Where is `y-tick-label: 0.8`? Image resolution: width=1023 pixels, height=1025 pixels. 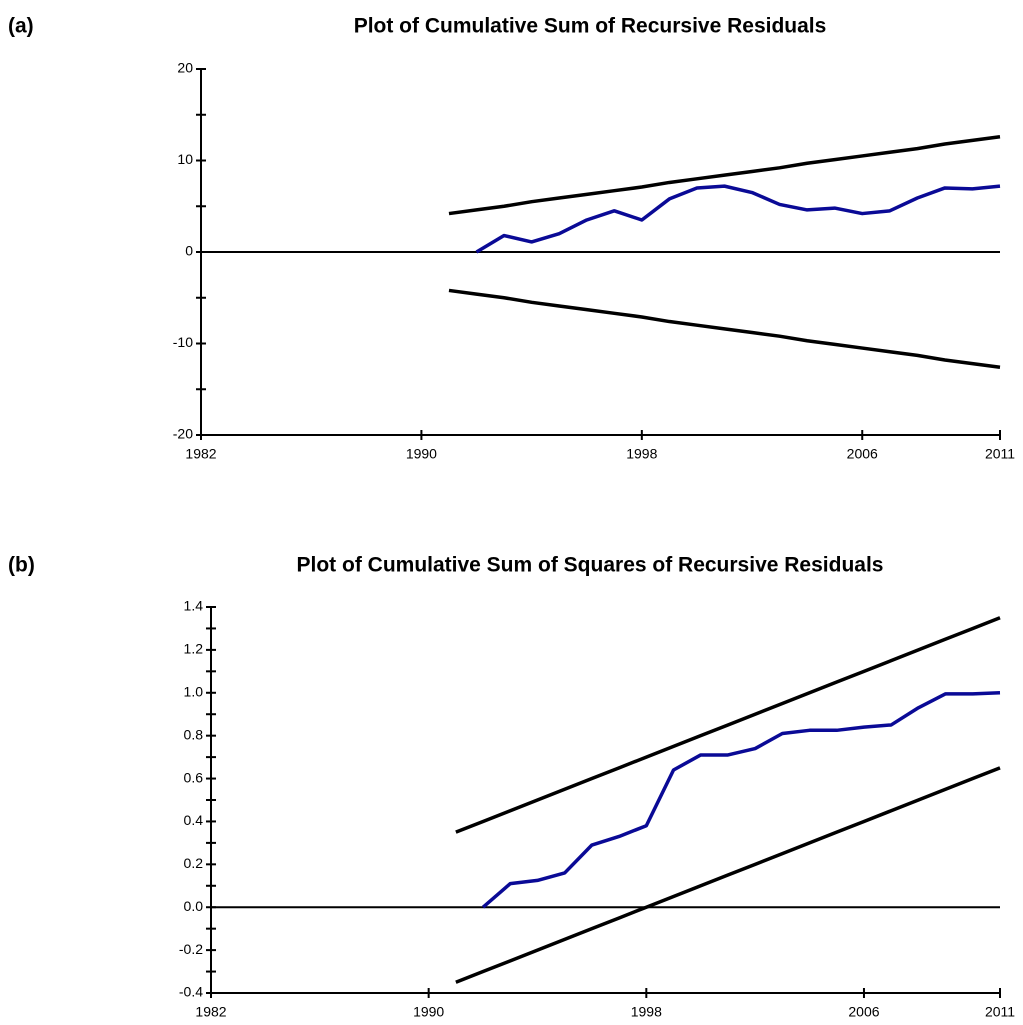
y-tick-label: 0.8 is located at coordinates (194, 734).